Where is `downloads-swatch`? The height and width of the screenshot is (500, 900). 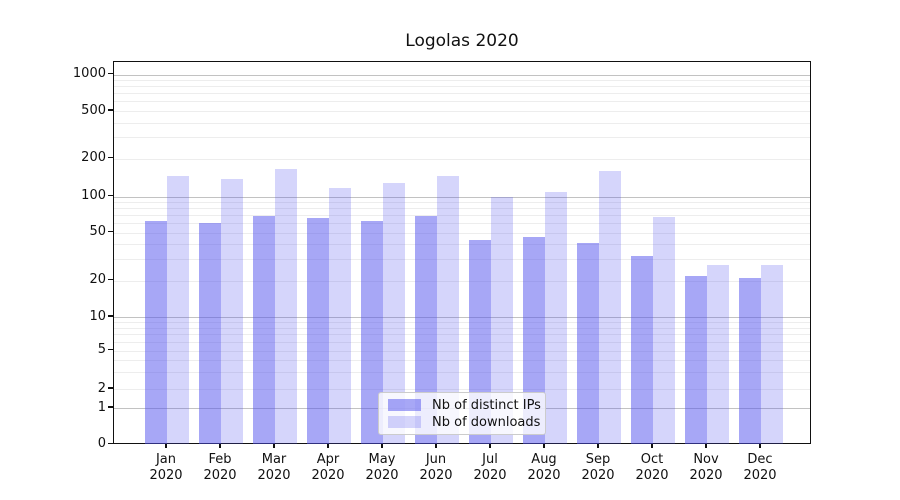 downloads-swatch is located at coordinates (404, 422).